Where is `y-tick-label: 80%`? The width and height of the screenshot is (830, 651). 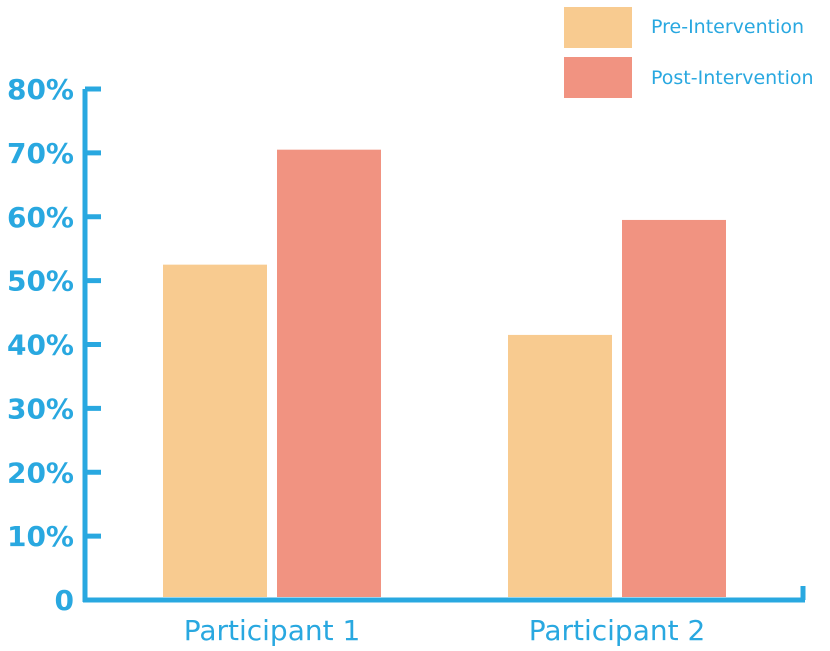
y-tick-label: 80% is located at coordinates (40, 89).